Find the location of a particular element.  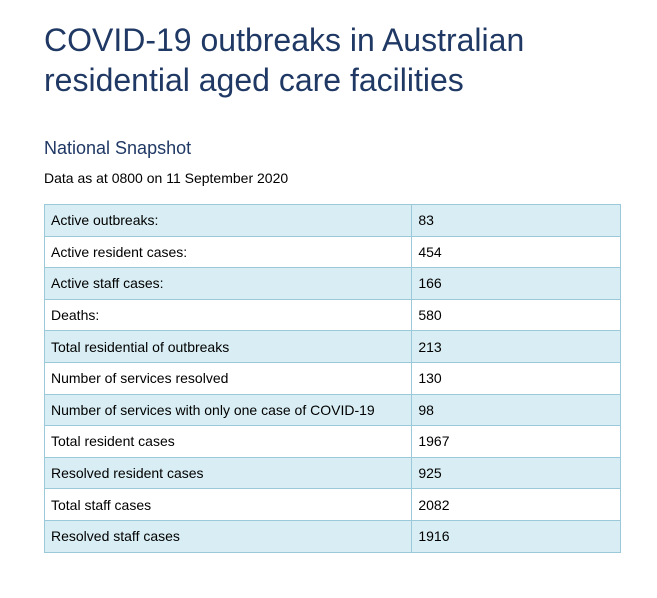

row-label: Resolved staff cases is located at coordinates (228, 536).